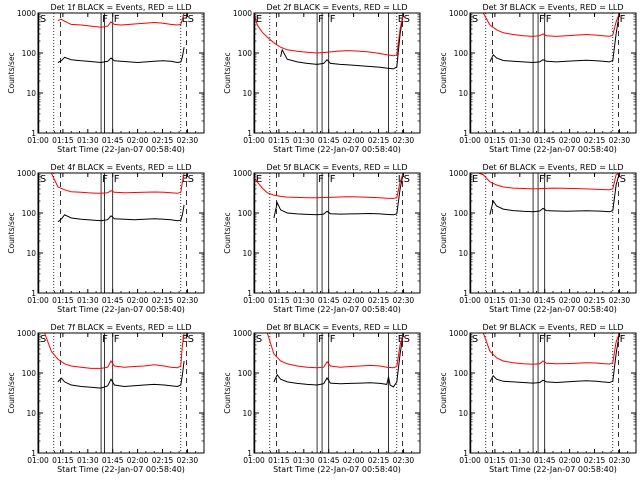 This screenshot has height=480, width=640. Describe the element at coordinates (552, 167) in the screenshot. I see `panel-title: Det 6f BLACK = Events, RED = LLD` at that location.